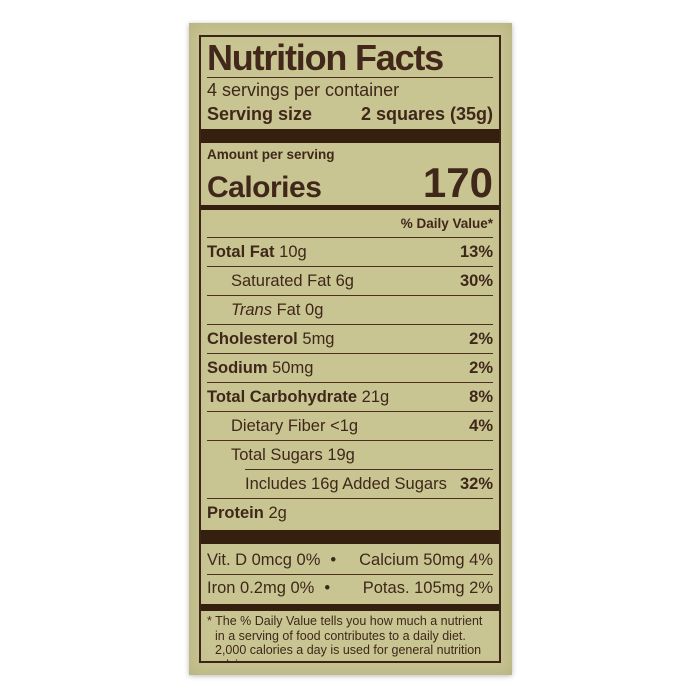 The width and height of the screenshot is (700, 700). Describe the element at coordinates (350, 310) in the screenshot. I see `nutrient-row-trans-fat: Trans Fat 0g` at that location.